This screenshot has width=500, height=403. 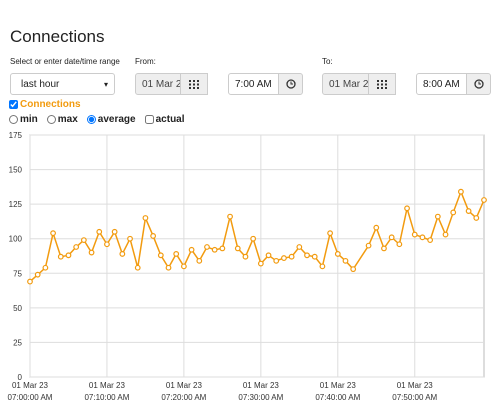 What do you see at coordinates (40, 84) in the screenshot?
I see `range-option: last hour` at bounding box center [40, 84].